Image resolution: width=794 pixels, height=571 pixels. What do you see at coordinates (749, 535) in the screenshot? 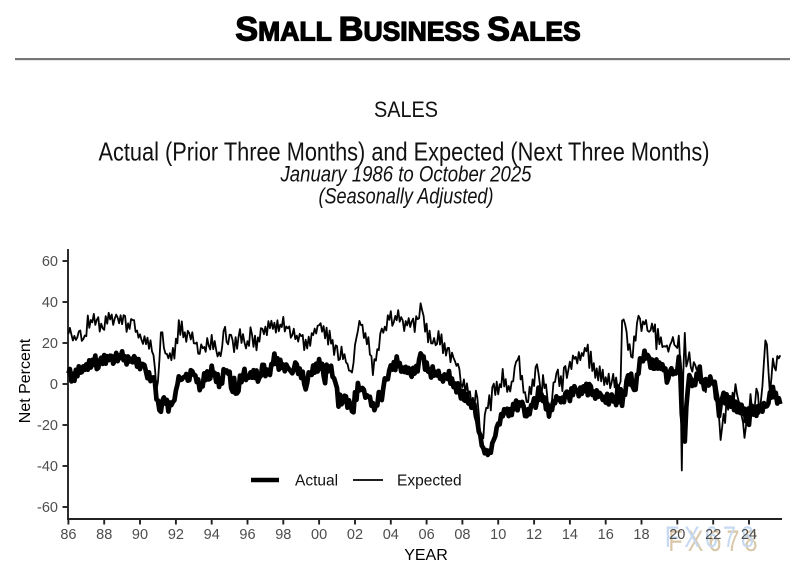
I see `svg-text: 24` at bounding box center [749, 535].